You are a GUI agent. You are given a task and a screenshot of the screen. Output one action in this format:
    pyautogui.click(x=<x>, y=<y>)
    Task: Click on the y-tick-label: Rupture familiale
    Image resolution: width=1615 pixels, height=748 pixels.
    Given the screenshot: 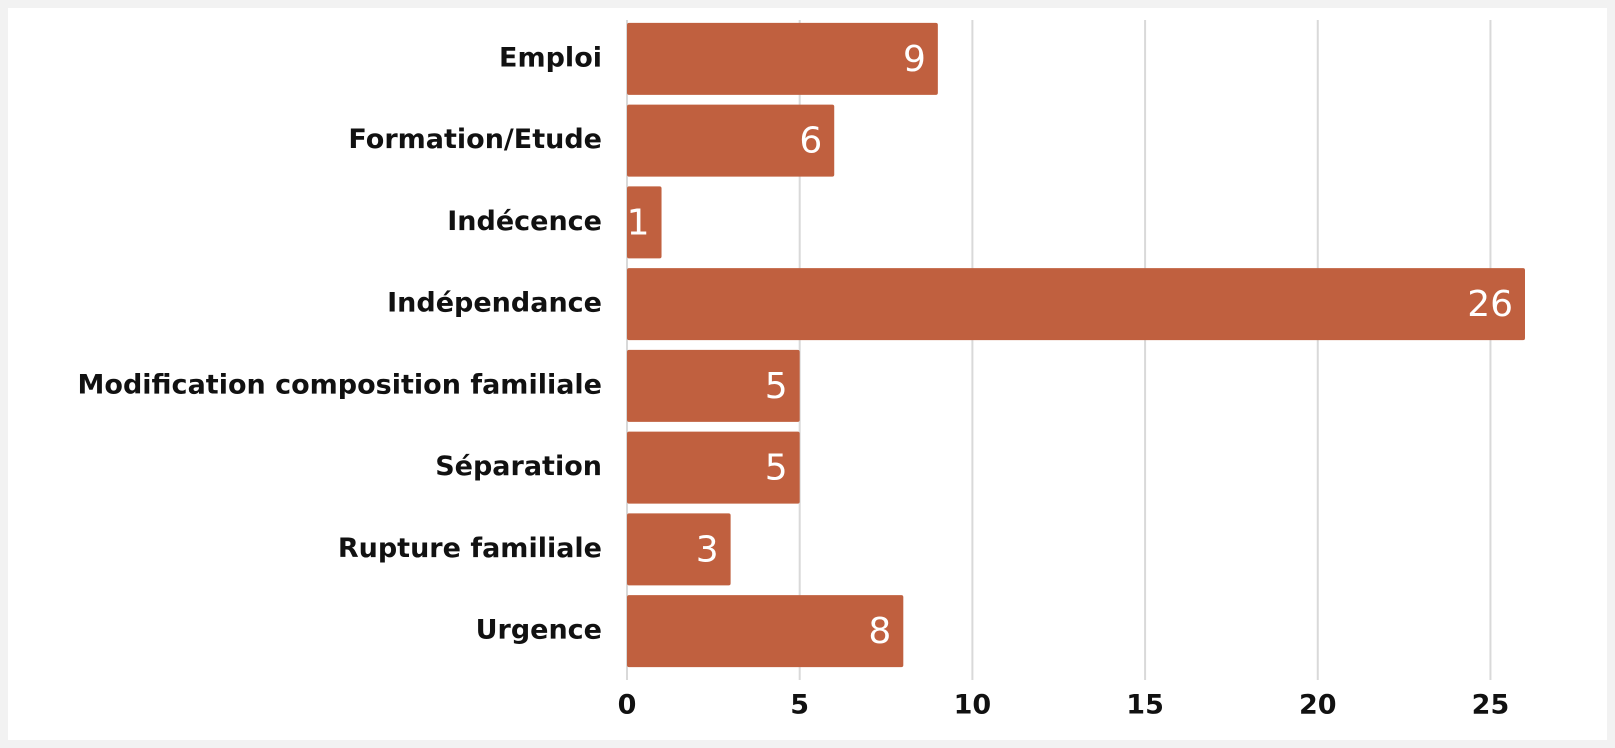 What is the action you would take?
    pyautogui.click(x=470, y=548)
    